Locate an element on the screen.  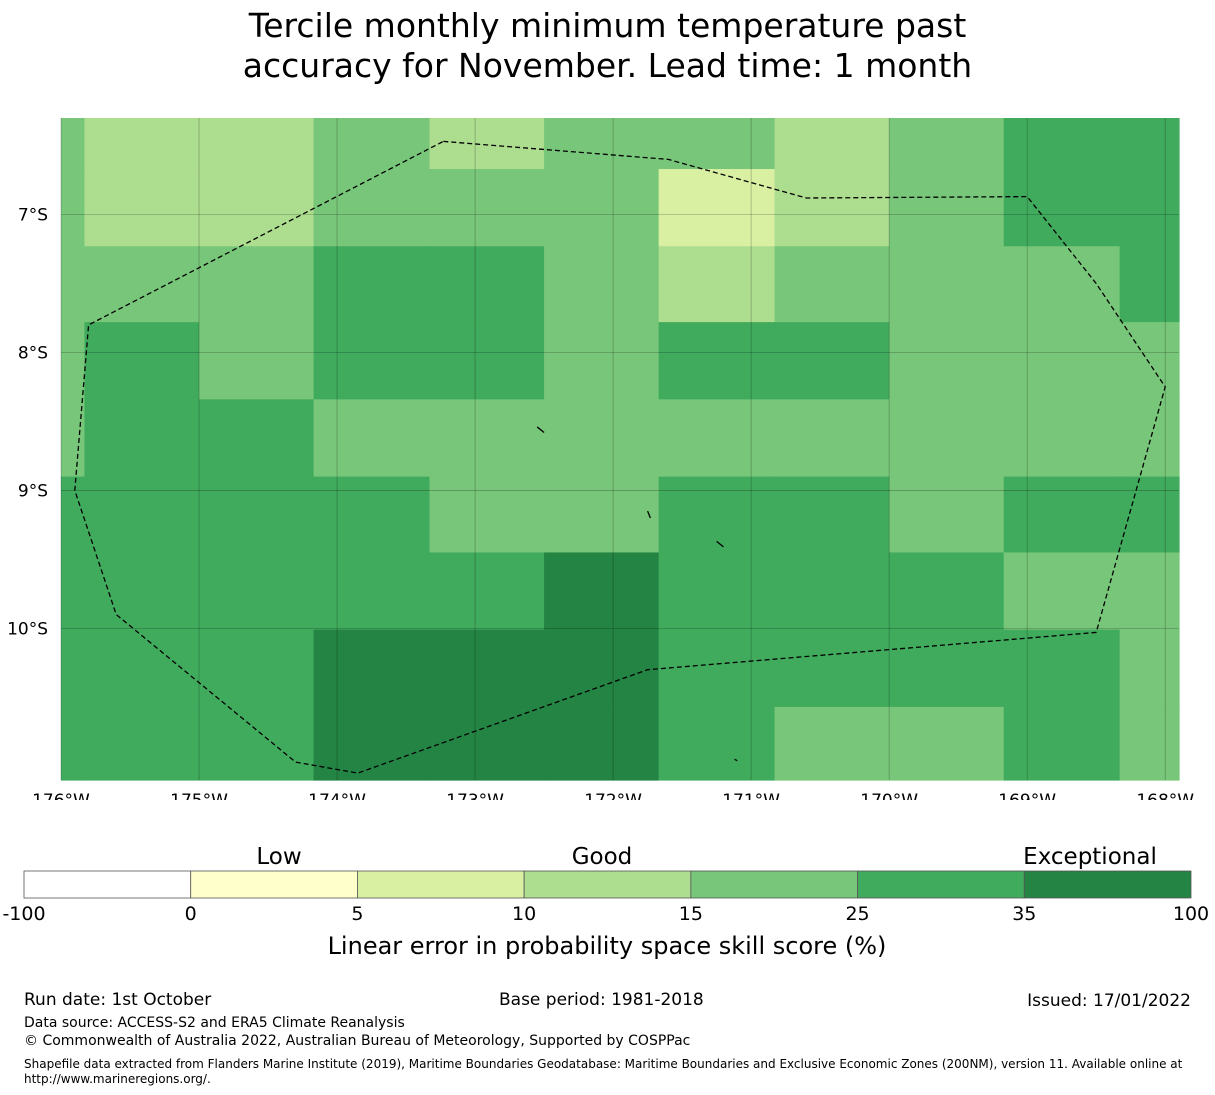
lon-tick-label: 169°W is located at coordinates (1027, 795).